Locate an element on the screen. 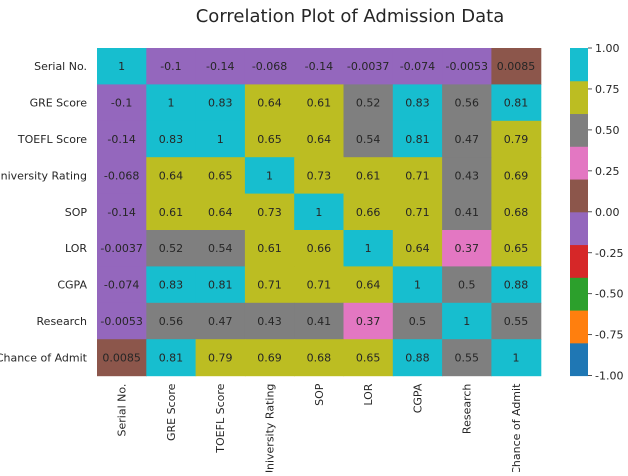 Image resolution: width=628 pixels, height=476 pixels. x-tick-label: Research is located at coordinates (467, 409).